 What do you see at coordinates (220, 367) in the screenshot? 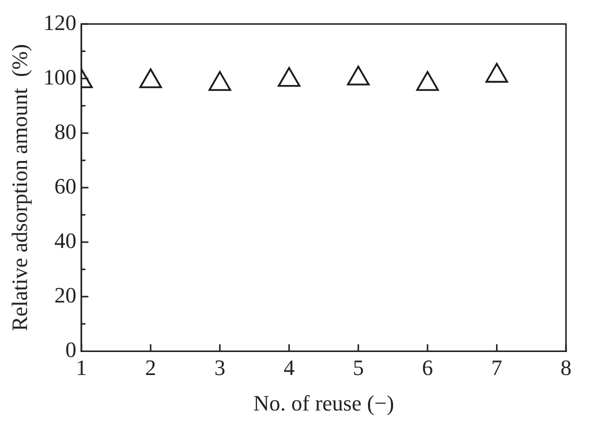
I see `x-tick-label: 3` at bounding box center [220, 367].